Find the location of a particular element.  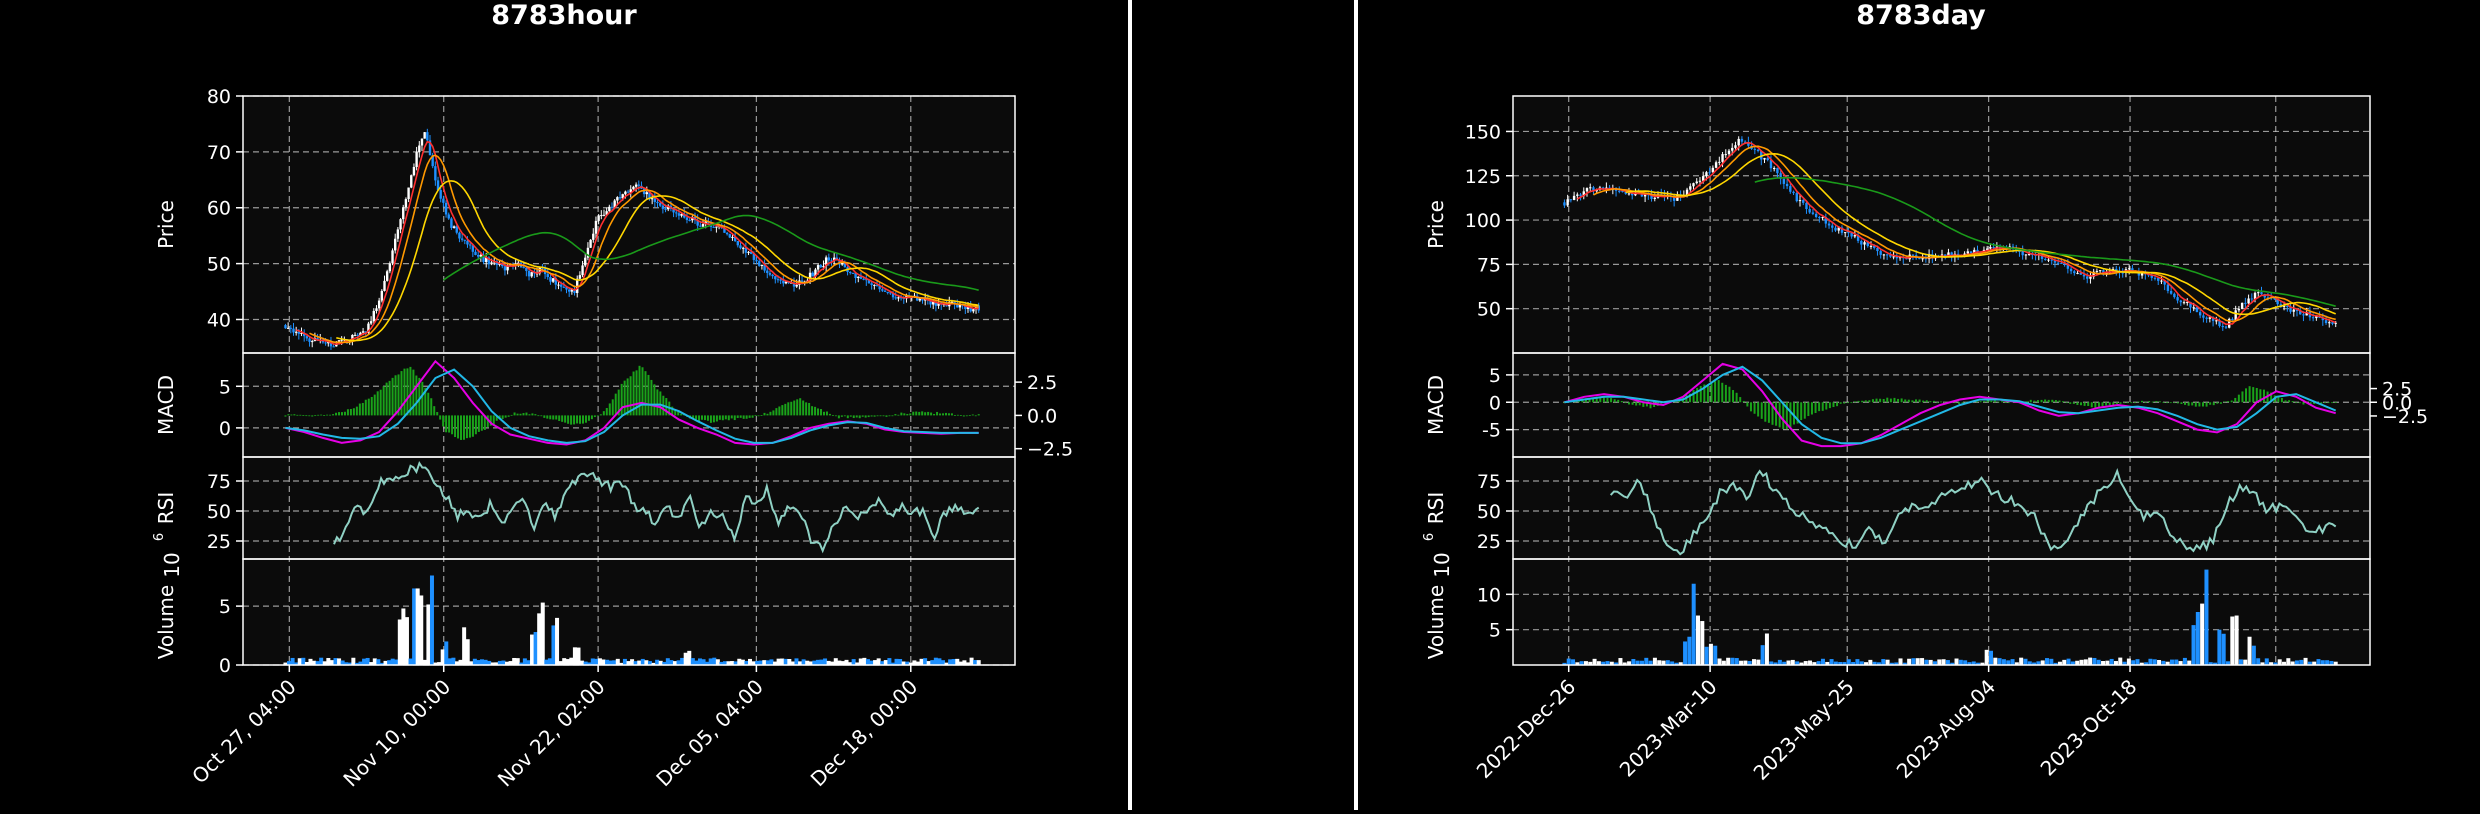

rsi-panel-bg is located at coordinates (629, 508).